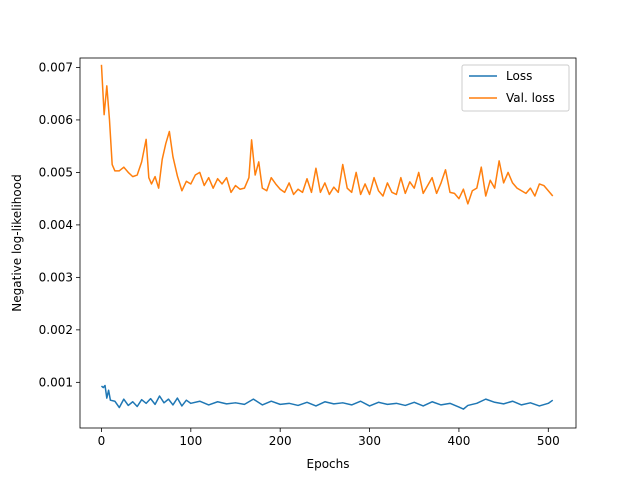 This screenshot has width=640, height=480. I want to click on x-tick-label: 500, so click(548, 441).